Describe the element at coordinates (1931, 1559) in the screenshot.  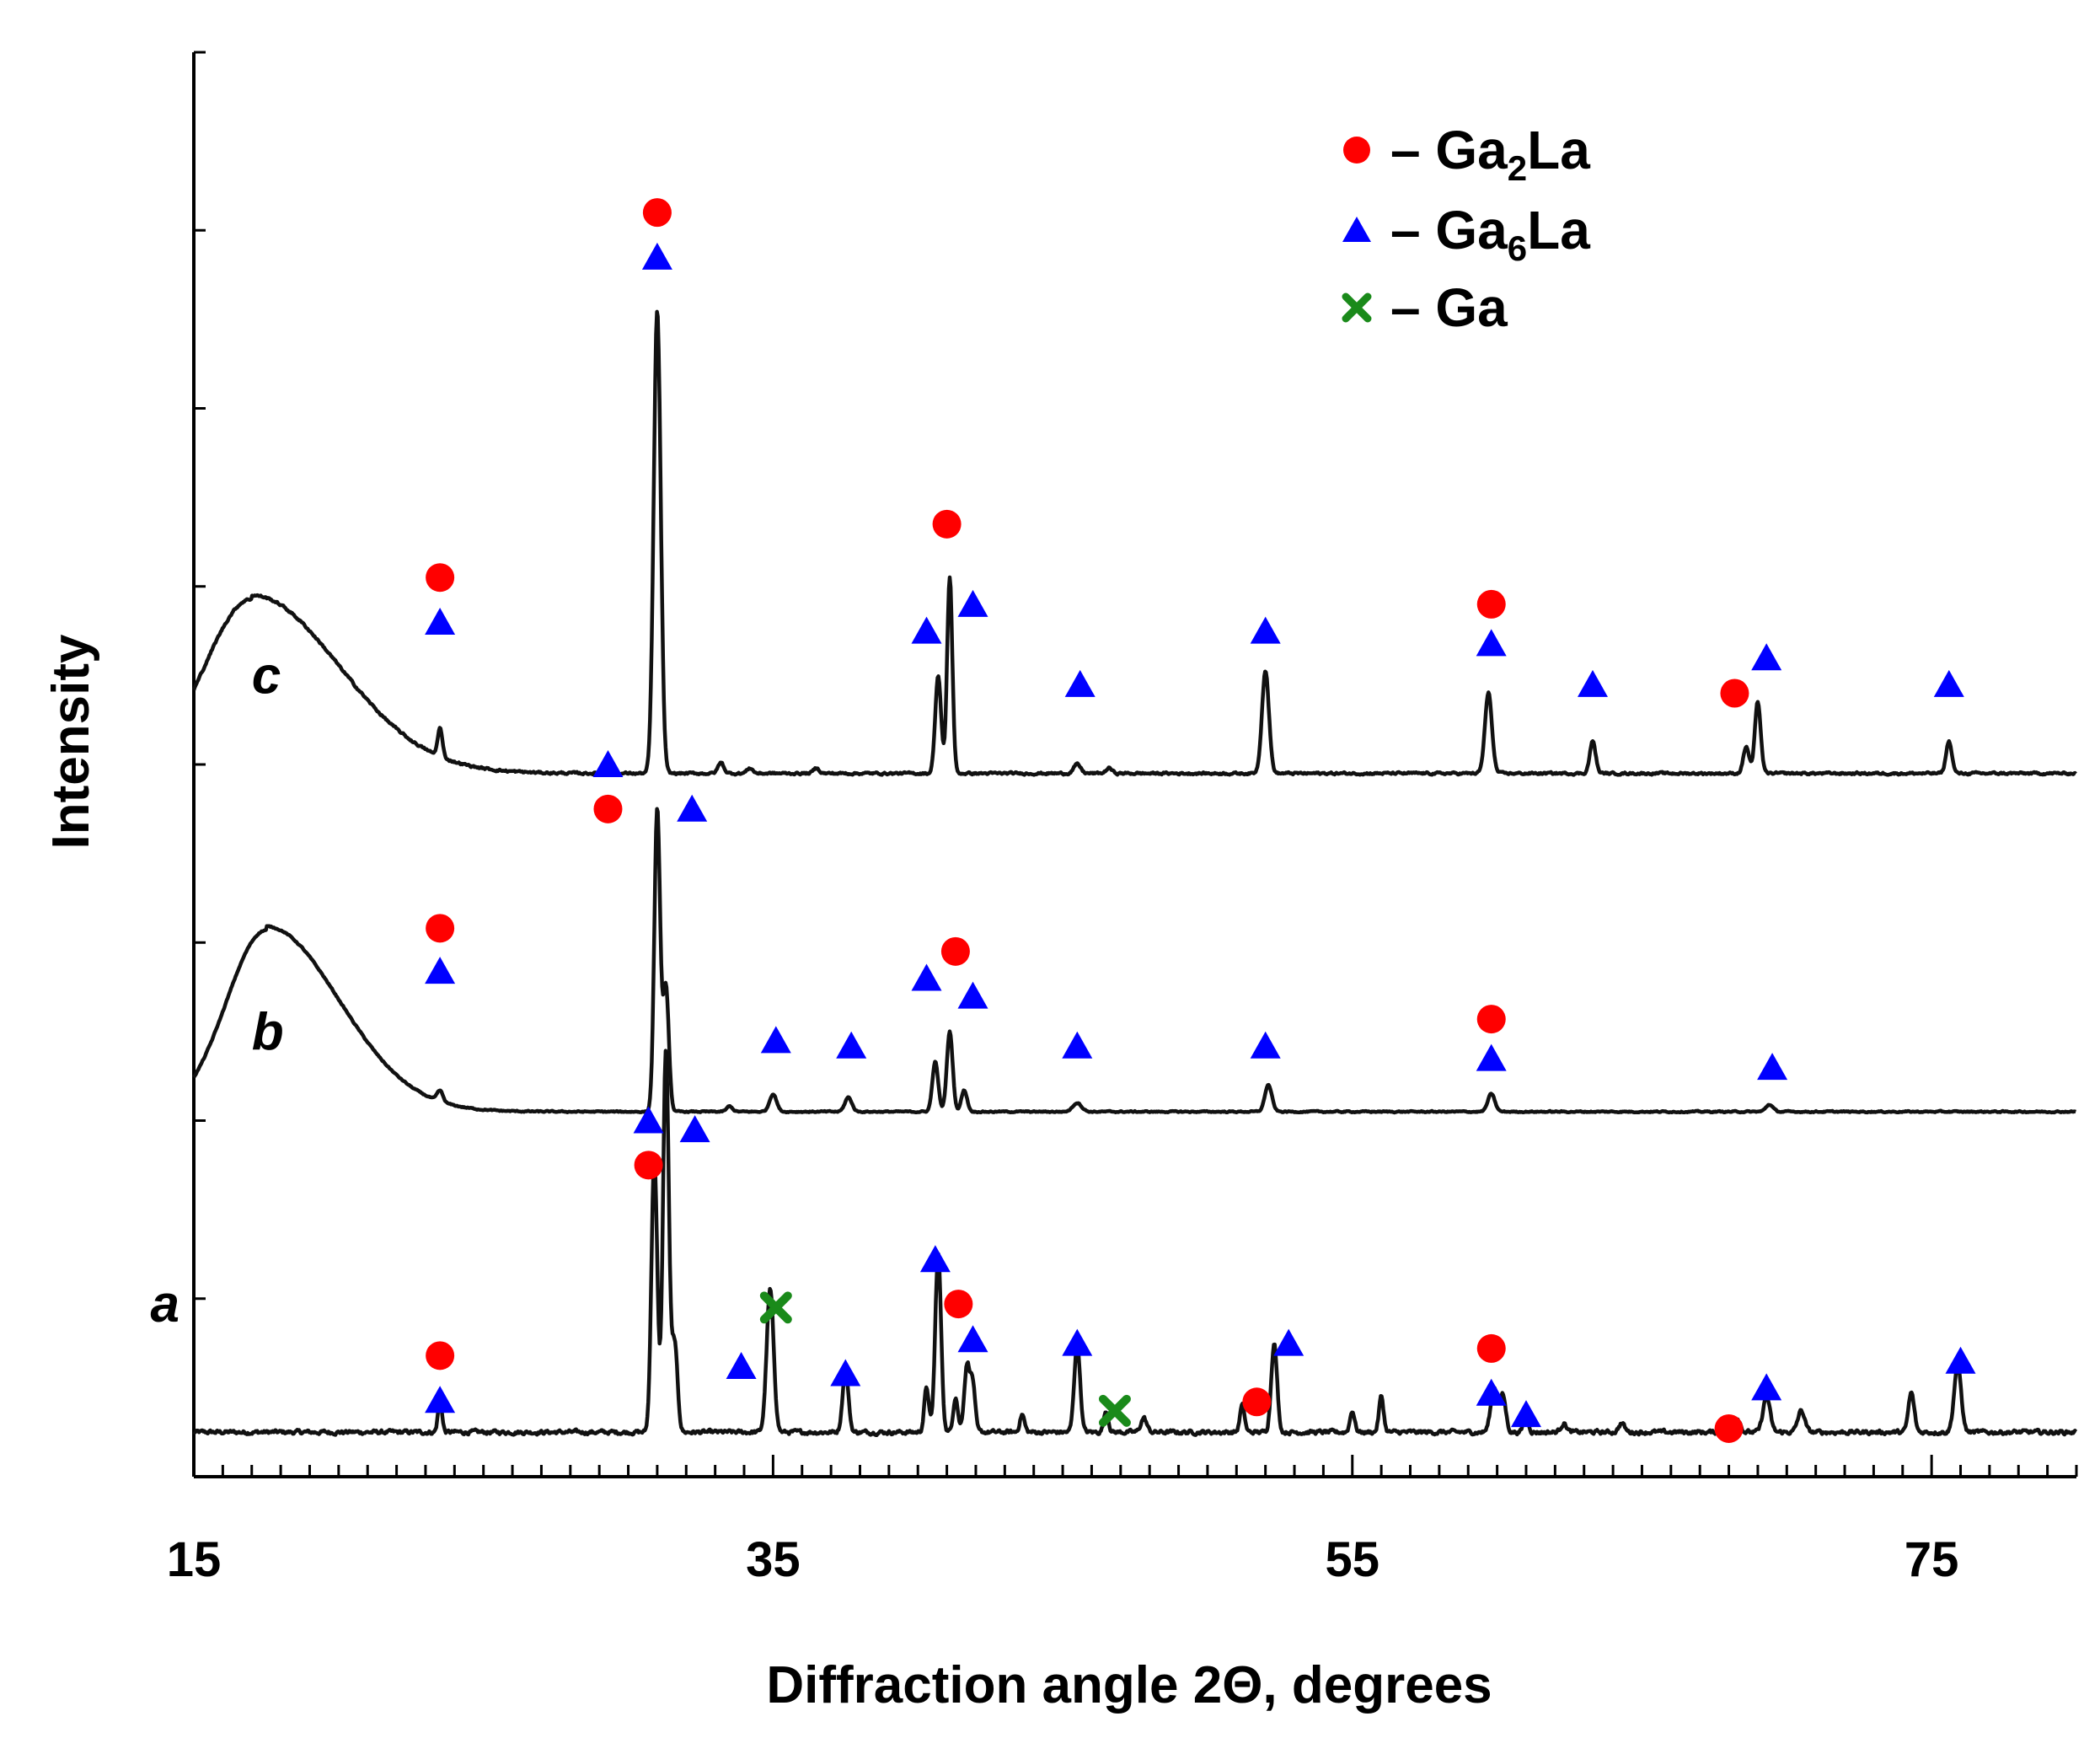
I see `x-tick-label: 75` at that location.